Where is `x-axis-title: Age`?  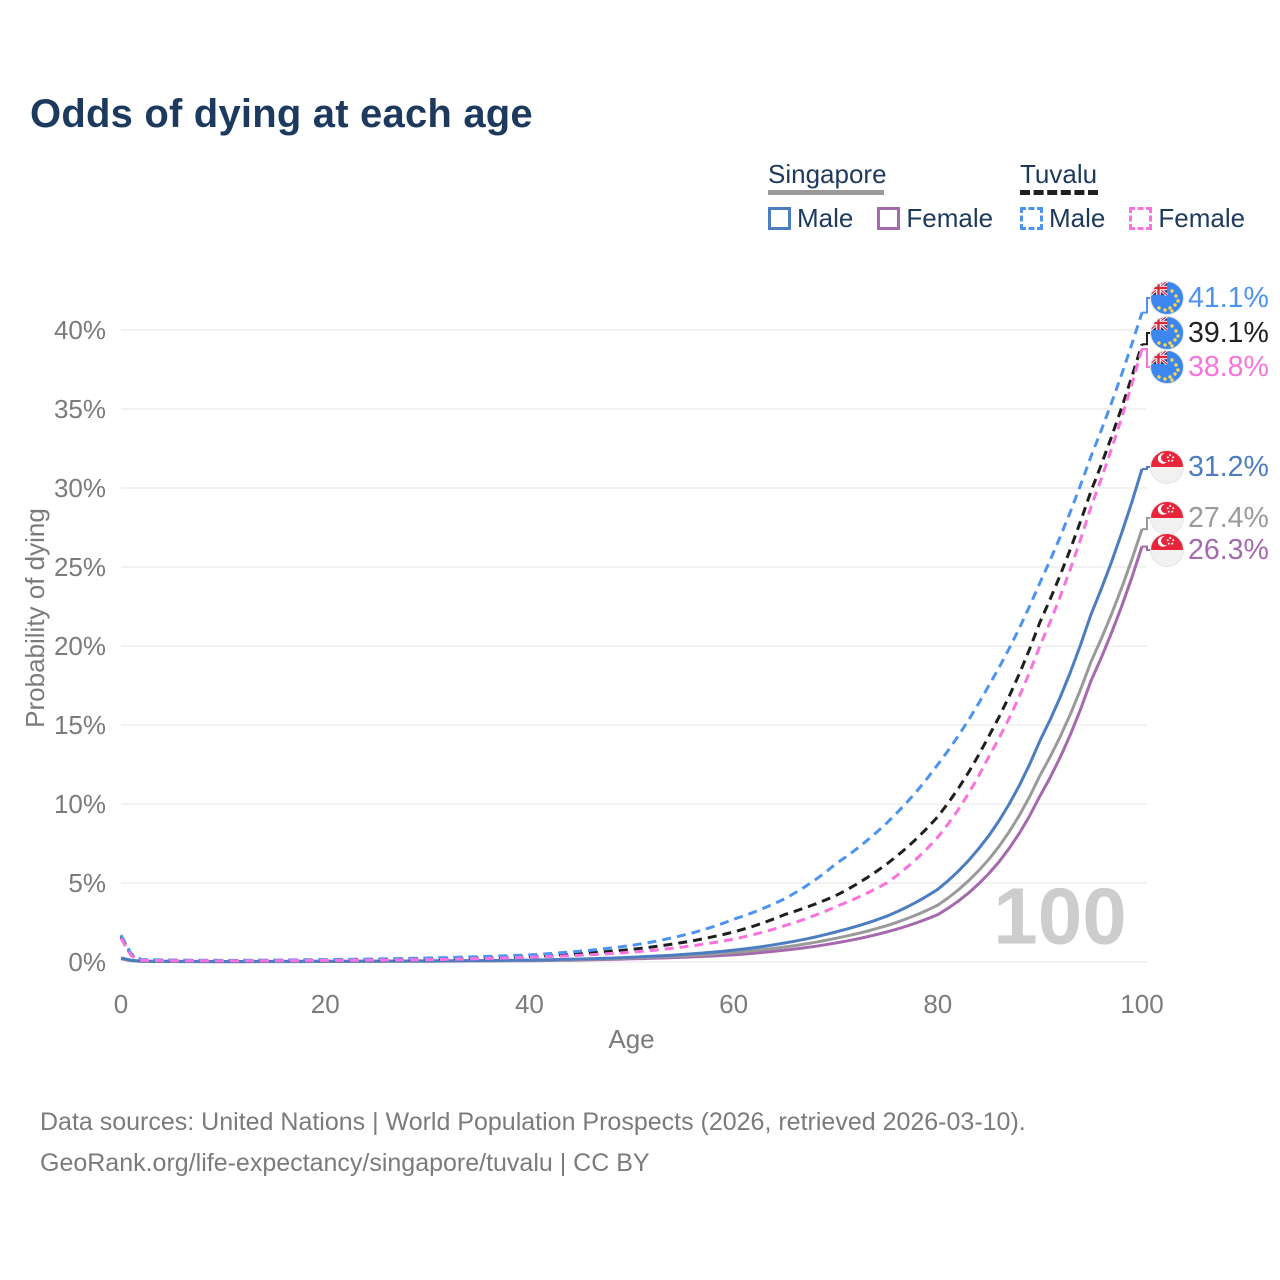
x-axis-title: Age is located at coordinates (631, 1039).